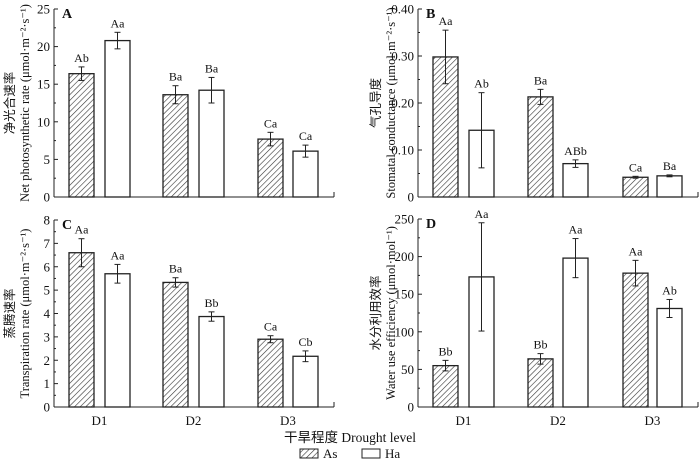 This screenshot has width=700, height=467. I want to click on panel-label: B, so click(430, 14).